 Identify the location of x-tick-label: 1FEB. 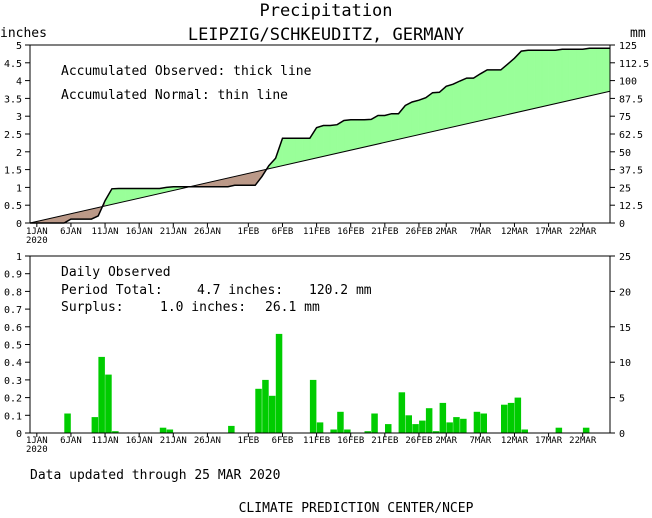
(249, 441).